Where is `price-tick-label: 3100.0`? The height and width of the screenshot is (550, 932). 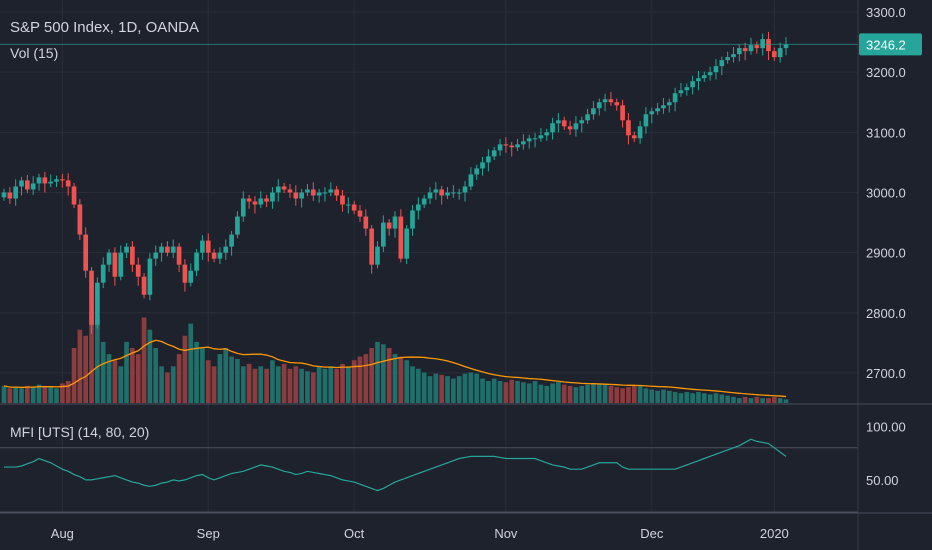
price-tick-label: 3100.0 is located at coordinates (886, 132).